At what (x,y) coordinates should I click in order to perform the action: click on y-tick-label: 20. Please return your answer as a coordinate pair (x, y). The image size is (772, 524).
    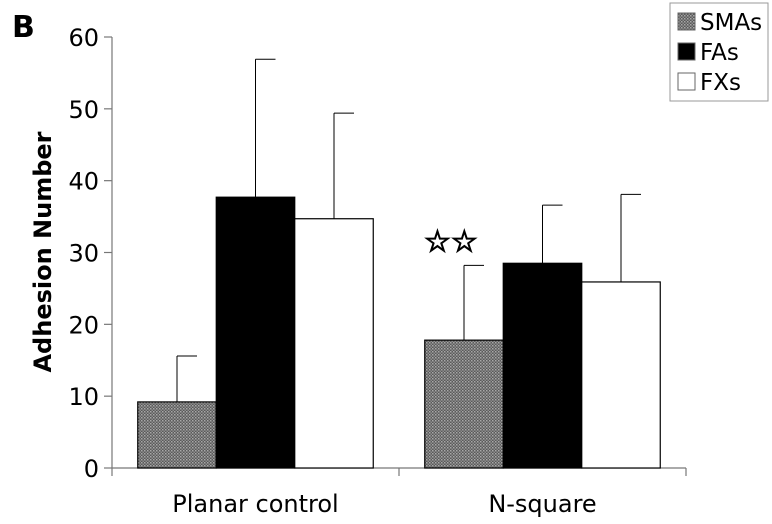
    Looking at the image, I should click on (83, 325).